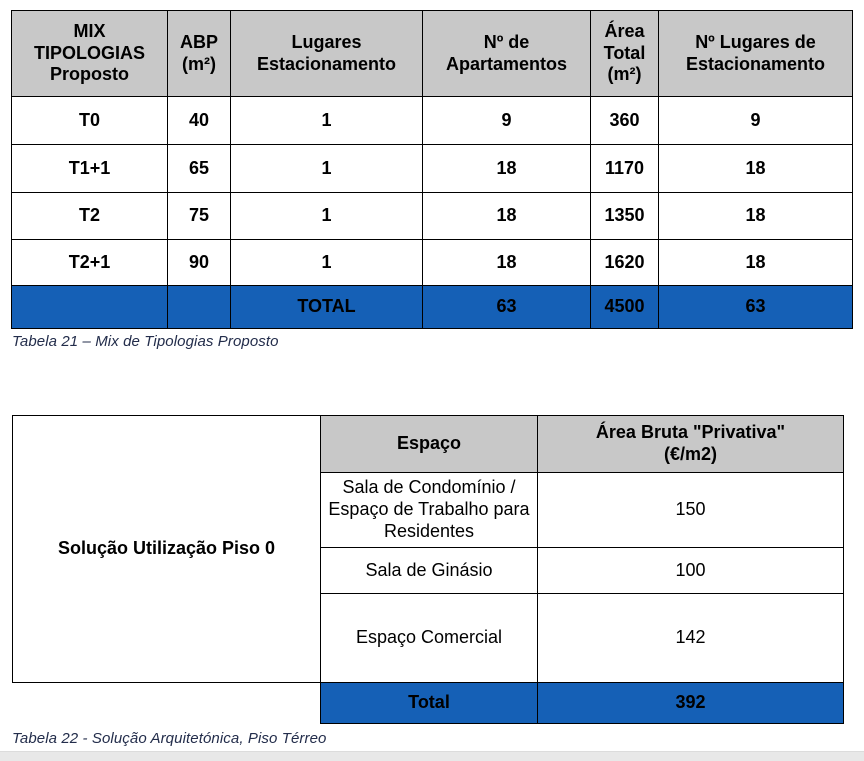 The width and height of the screenshot is (864, 761). Describe the element at coordinates (690, 510) in the screenshot. I see `table2-cell-valor: 150` at that location.